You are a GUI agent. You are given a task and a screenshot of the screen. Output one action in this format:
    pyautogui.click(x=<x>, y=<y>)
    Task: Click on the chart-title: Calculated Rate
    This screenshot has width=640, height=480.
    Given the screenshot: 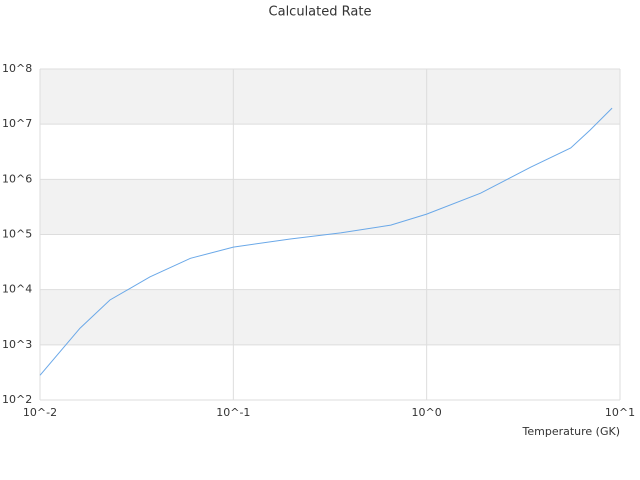 What is the action you would take?
    pyautogui.click(x=320, y=12)
    